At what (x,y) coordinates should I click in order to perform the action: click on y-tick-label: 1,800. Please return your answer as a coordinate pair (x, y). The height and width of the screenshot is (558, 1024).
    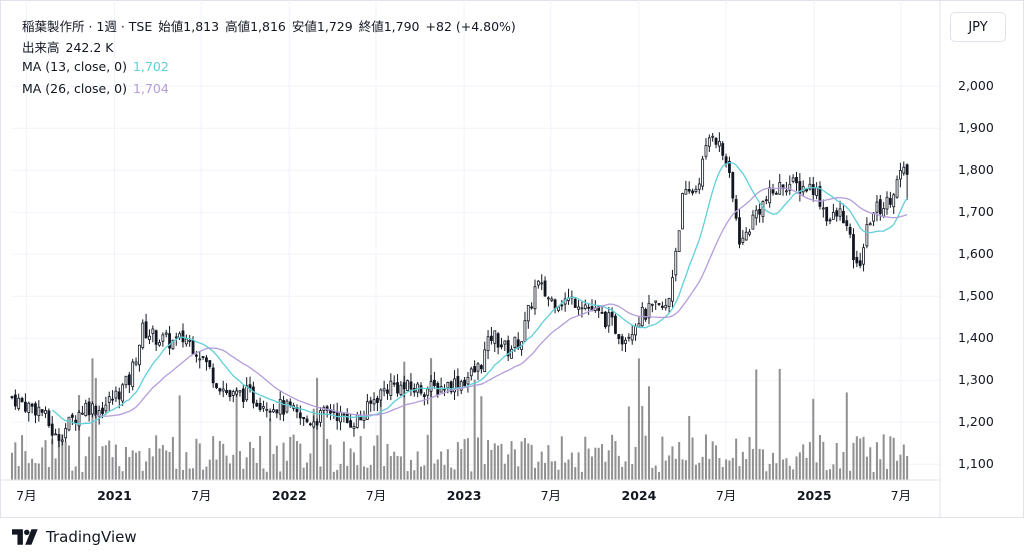
    Looking at the image, I should click on (976, 169).